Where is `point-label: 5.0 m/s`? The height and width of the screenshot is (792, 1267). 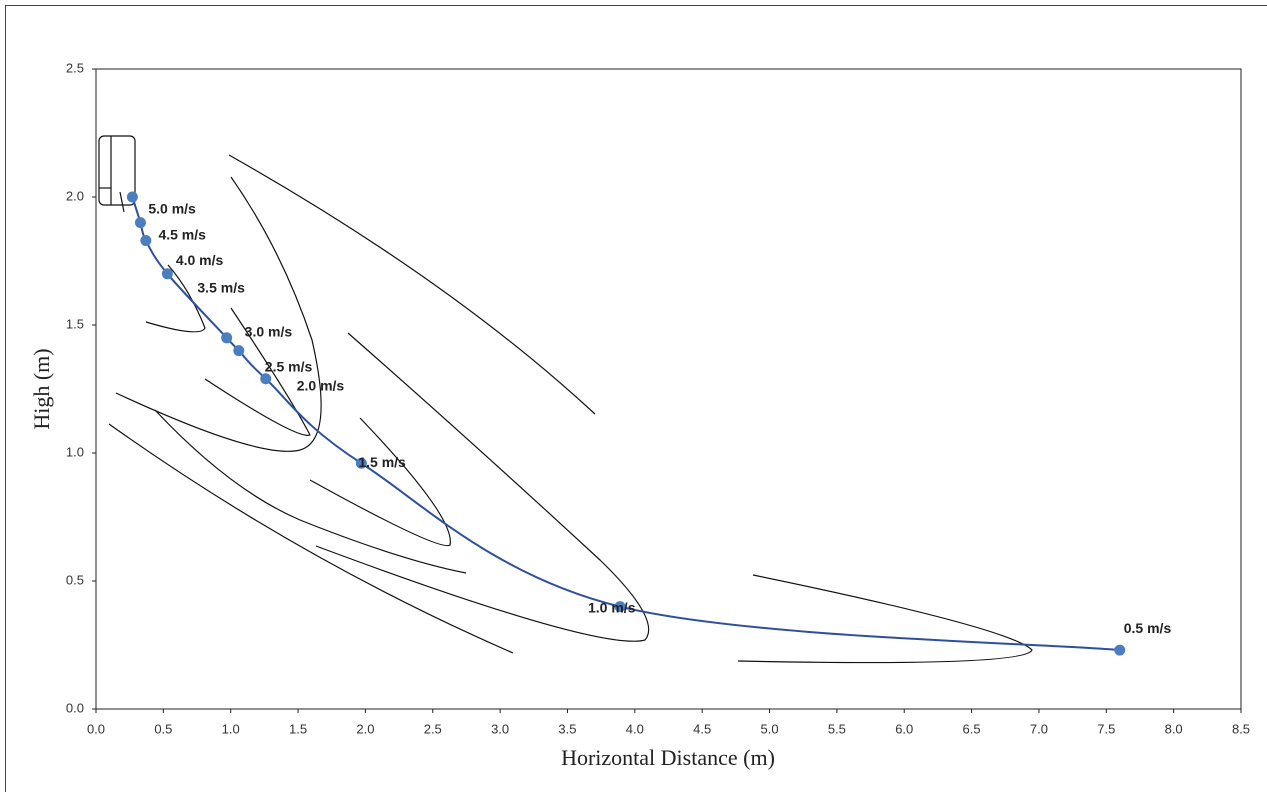 point-label: 5.0 m/s is located at coordinates (172, 209).